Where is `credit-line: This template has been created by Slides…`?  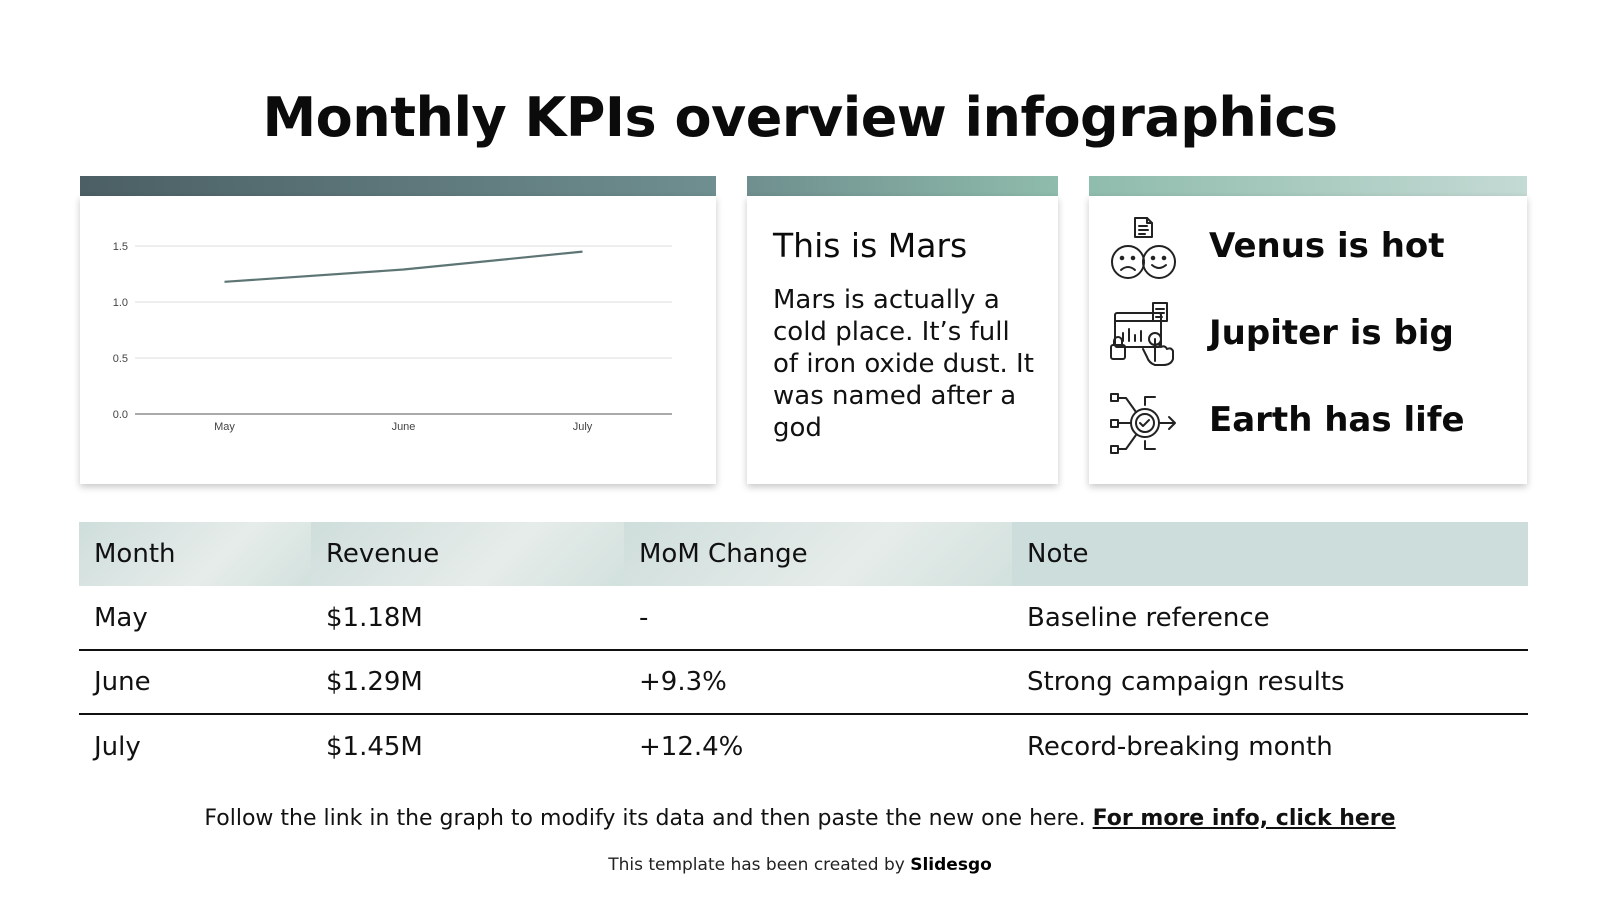 credit-line: This template has been created by Slides… is located at coordinates (800, 865).